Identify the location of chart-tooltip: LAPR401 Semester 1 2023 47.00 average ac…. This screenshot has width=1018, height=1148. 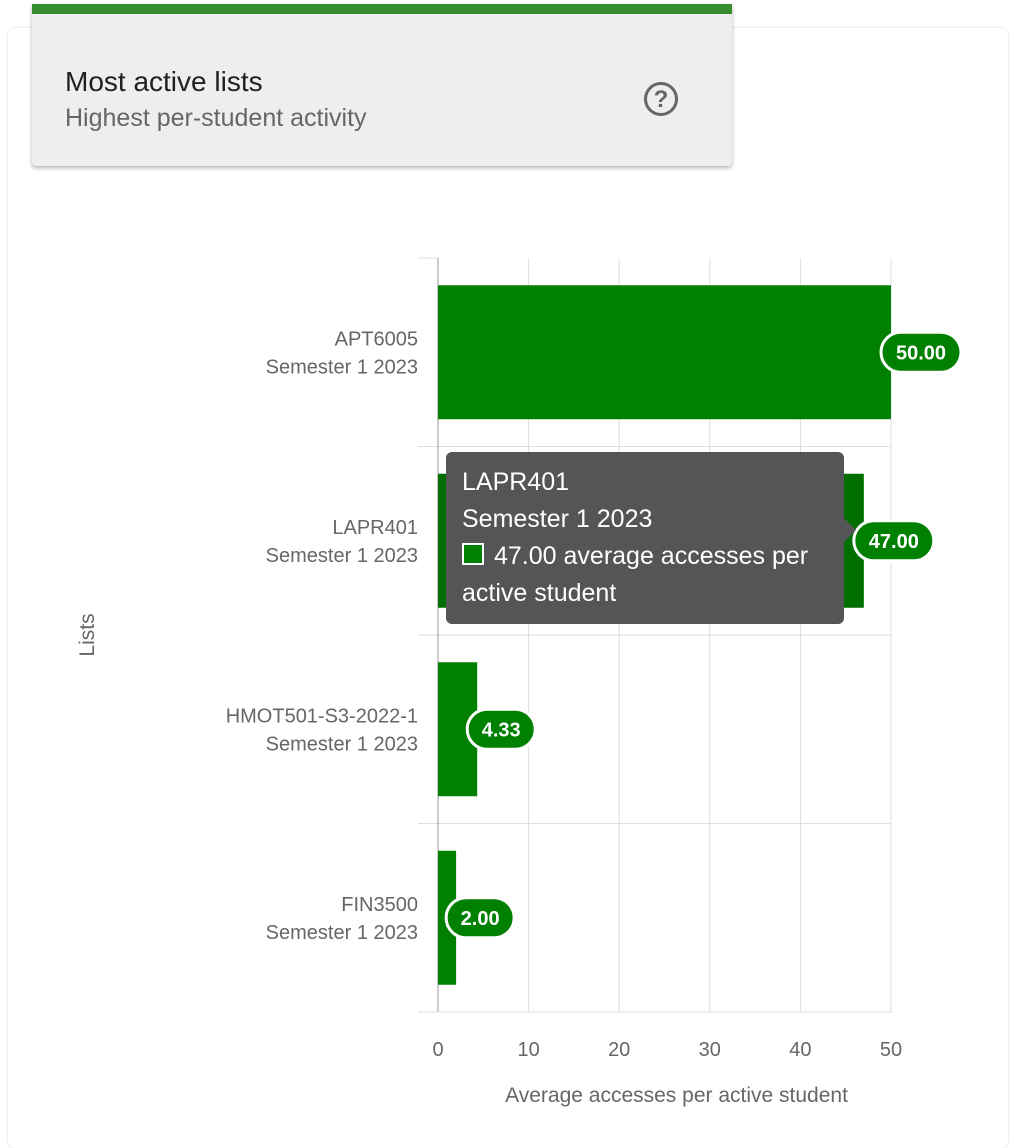
(651, 538).